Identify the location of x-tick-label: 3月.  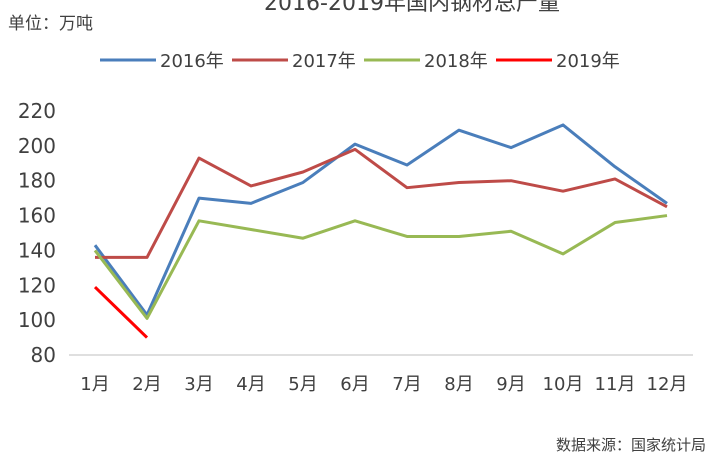
(198, 384).